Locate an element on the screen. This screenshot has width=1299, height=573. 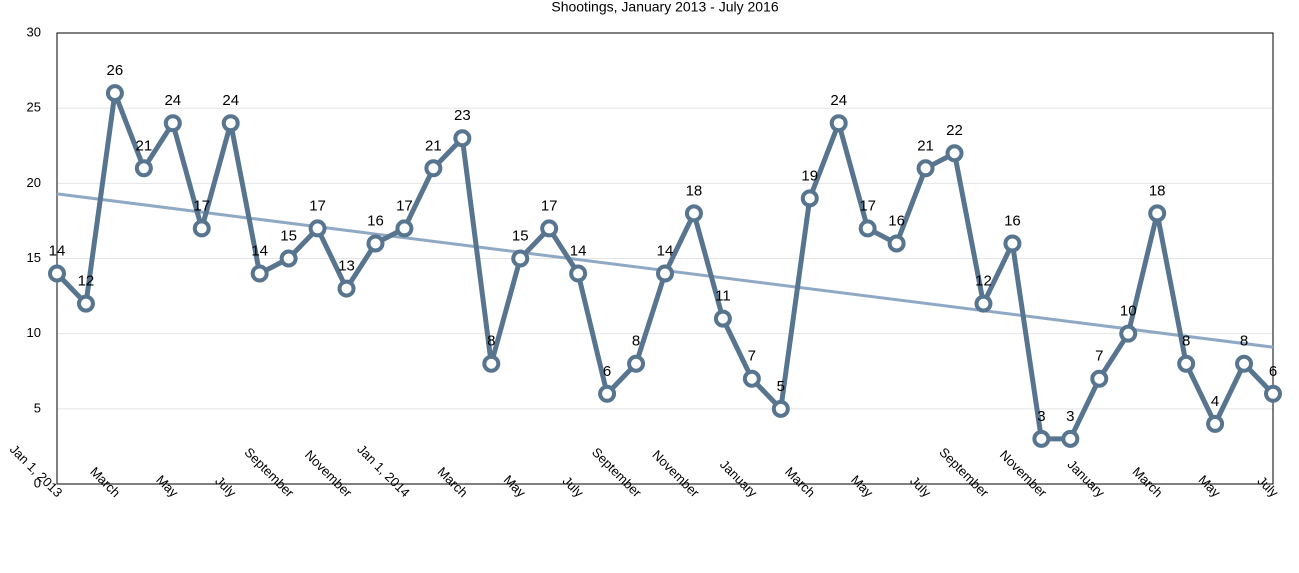
data-label: 22 is located at coordinates (954, 130).